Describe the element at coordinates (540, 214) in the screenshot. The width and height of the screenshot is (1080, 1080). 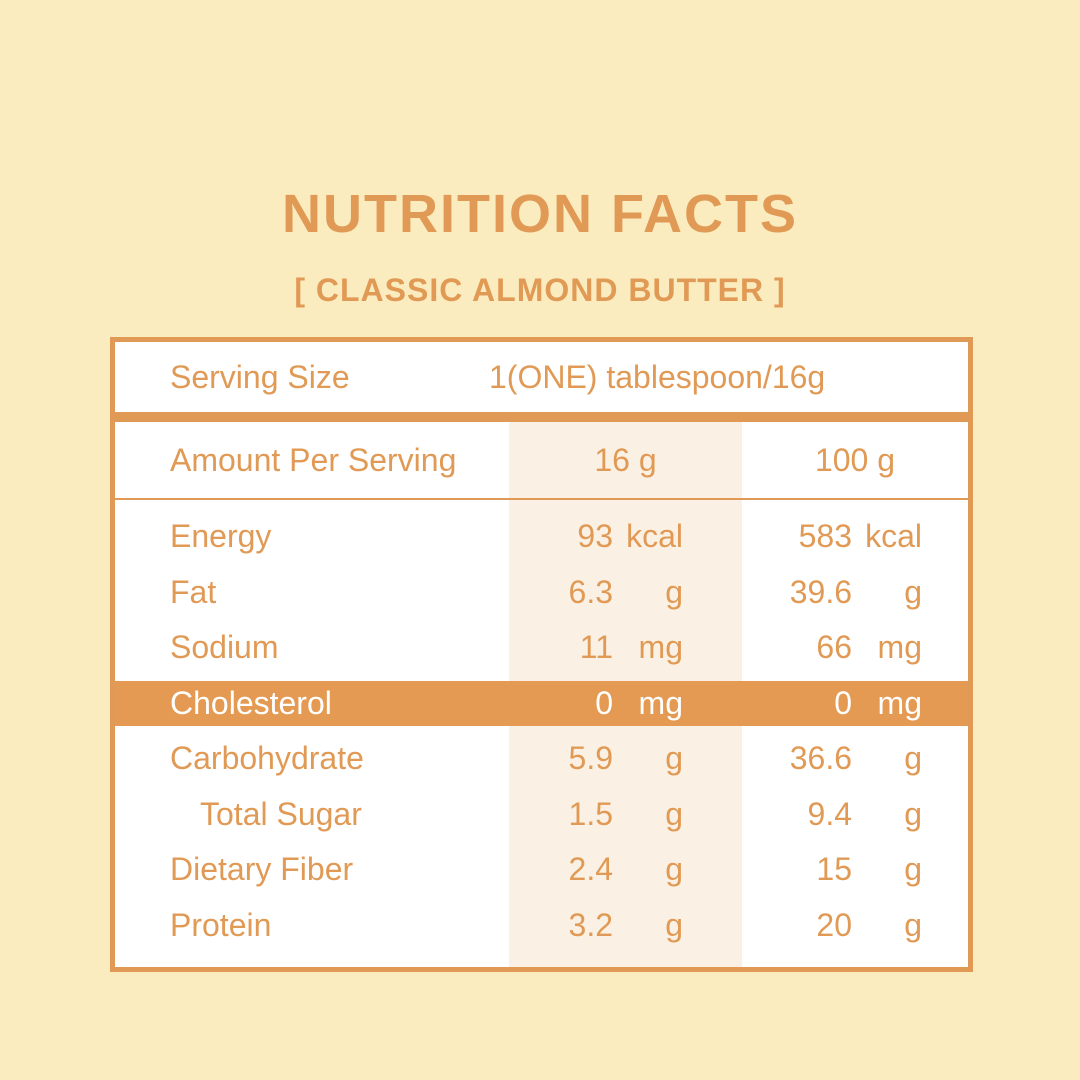
I see `page-title: NUTRITION FACTS` at that location.